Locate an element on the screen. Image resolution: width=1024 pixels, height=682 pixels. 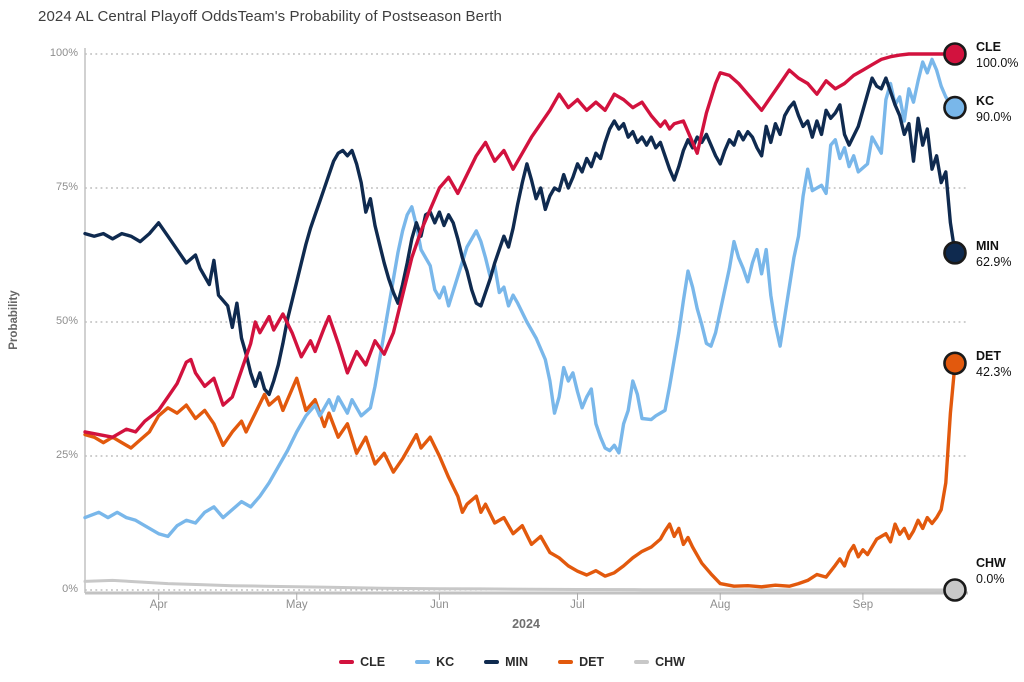
legend-label: CHW is located at coordinates (670, 662).